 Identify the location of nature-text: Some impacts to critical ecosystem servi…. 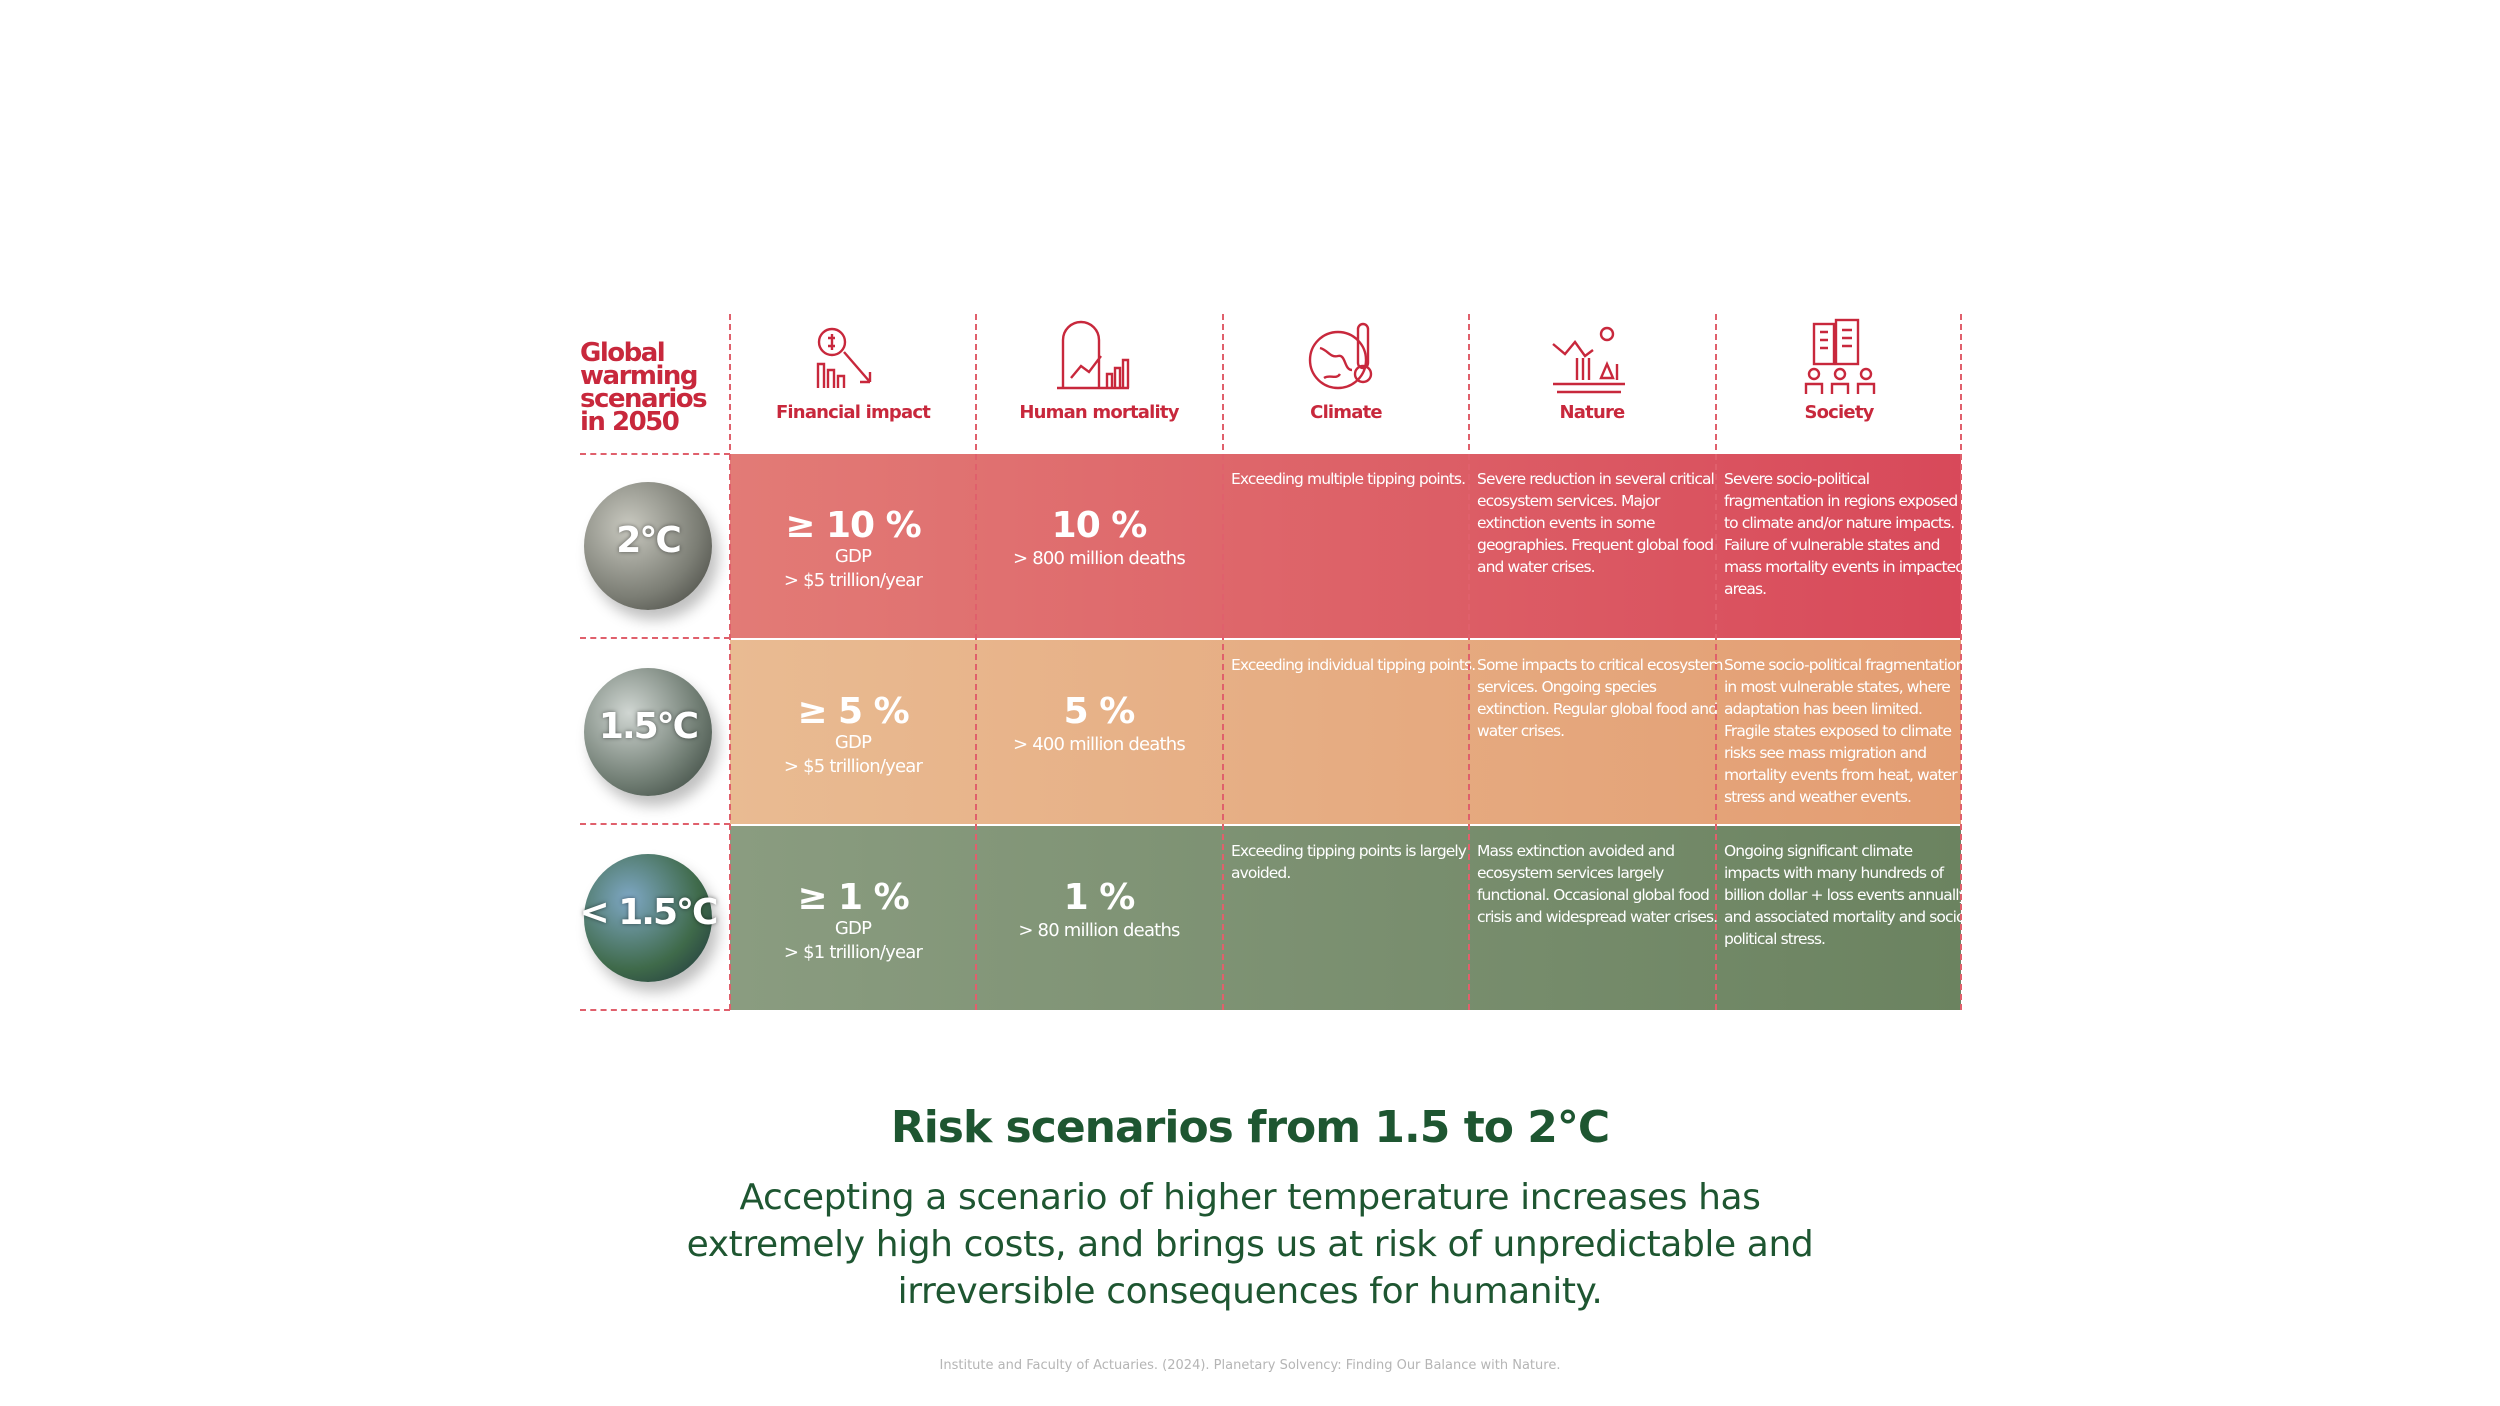
(1600, 698).